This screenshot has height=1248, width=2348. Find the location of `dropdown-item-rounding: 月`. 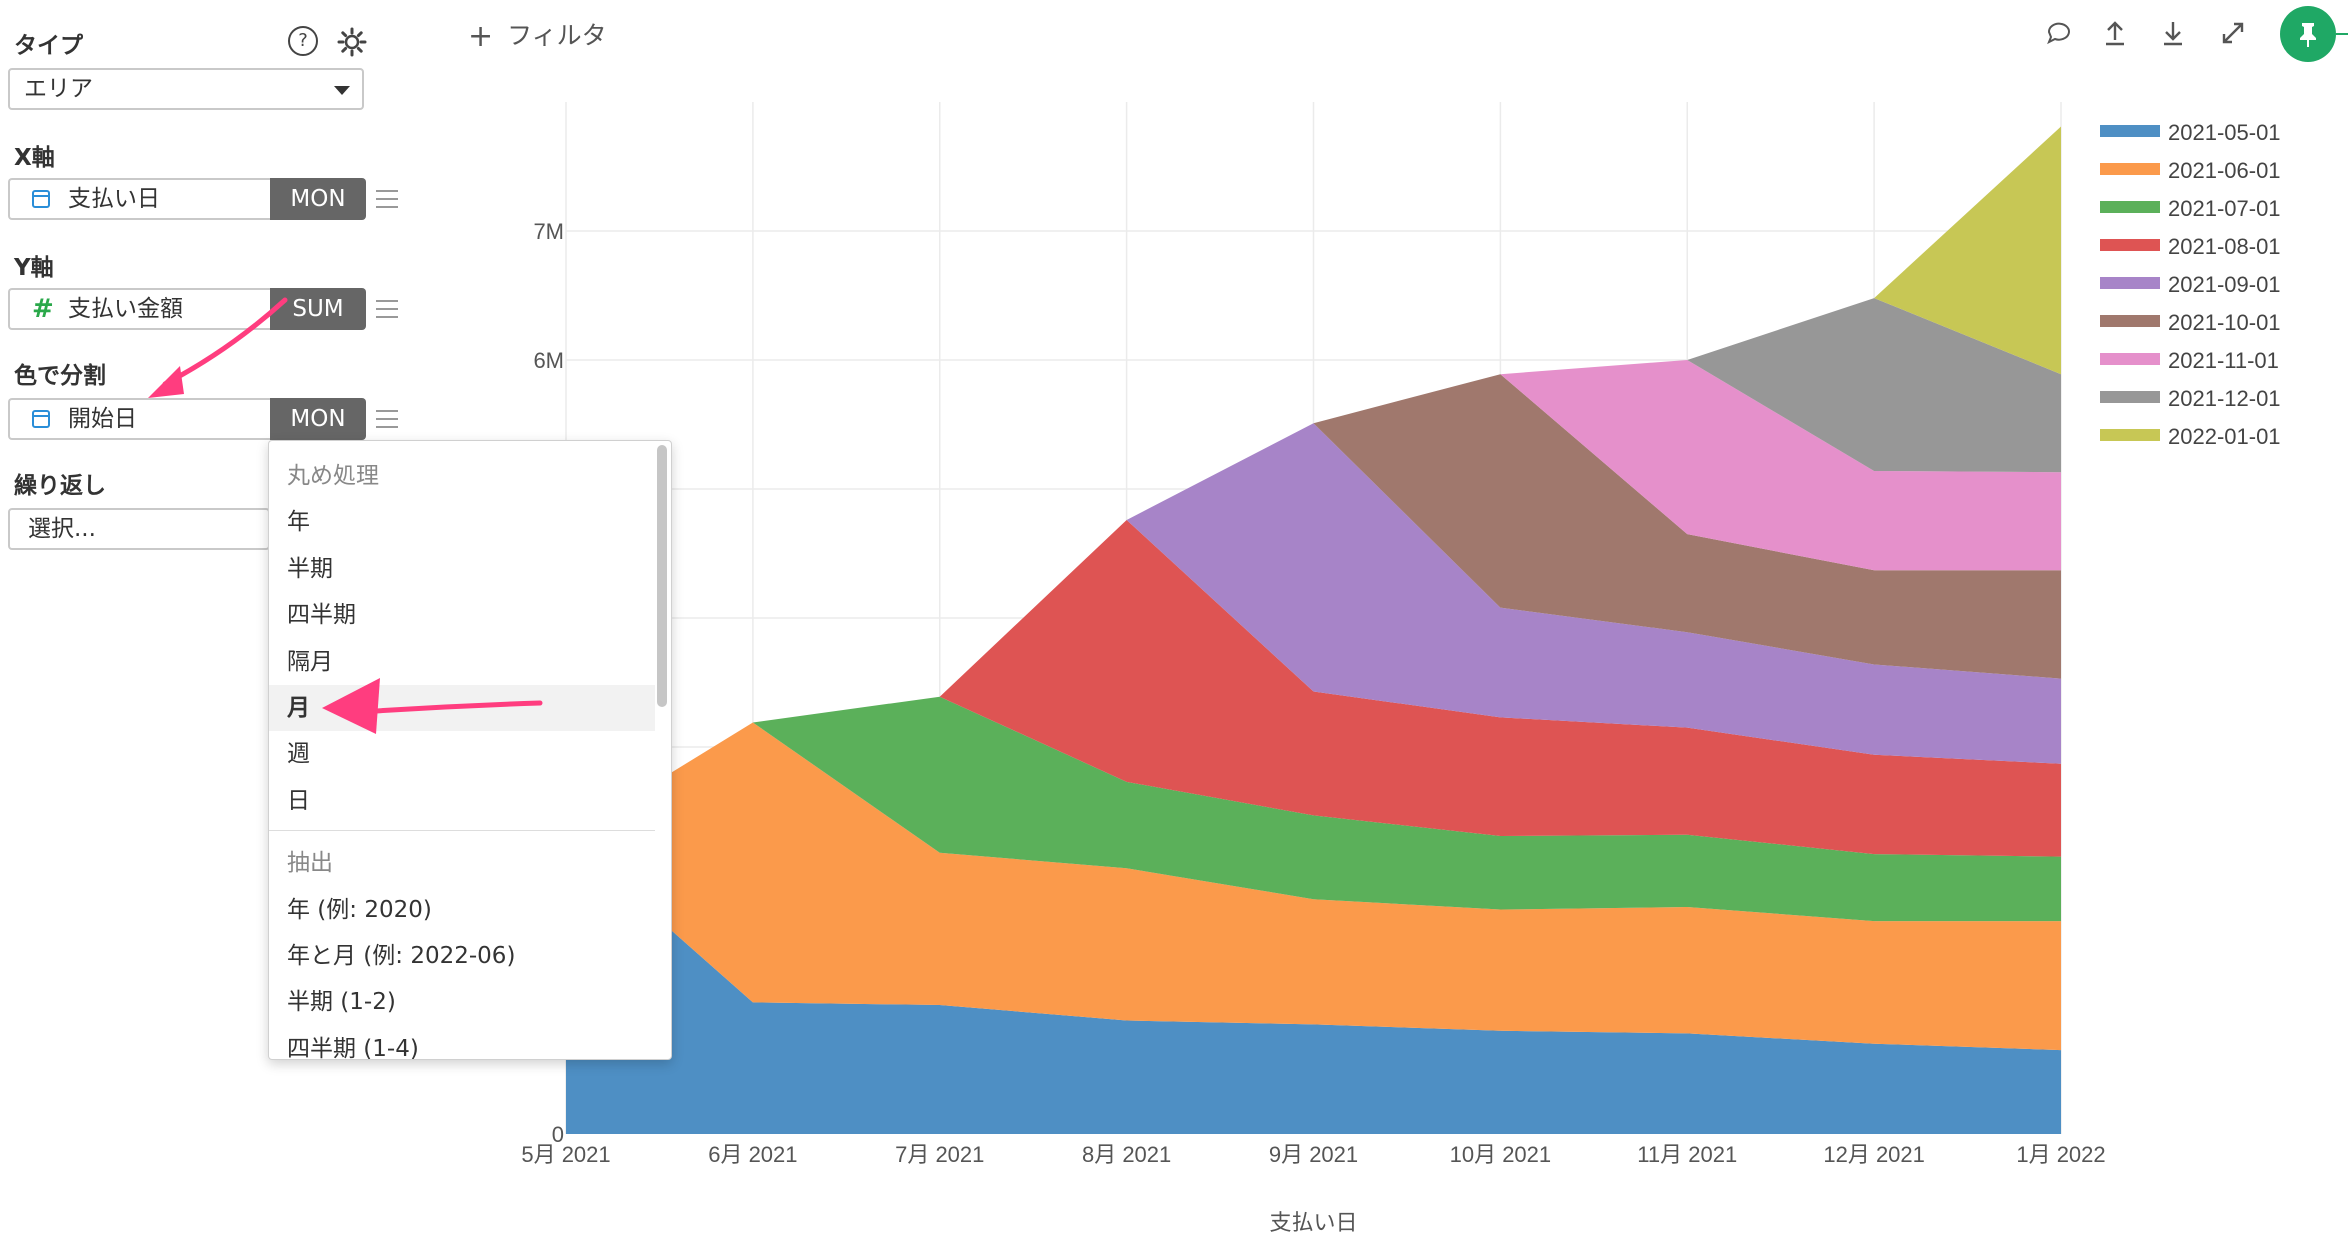

dropdown-item-rounding: 月 is located at coordinates (462, 708).